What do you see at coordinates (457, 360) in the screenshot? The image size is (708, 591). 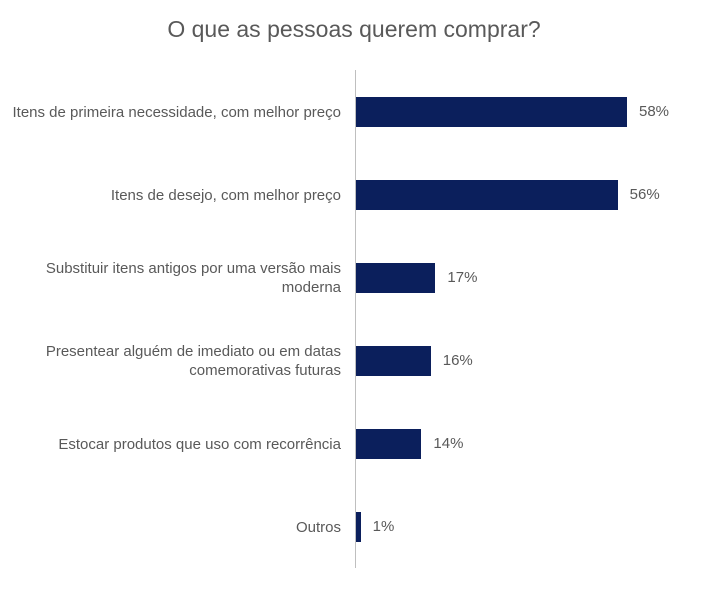 I see `value-label: 16%` at bounding box center [457, 360].